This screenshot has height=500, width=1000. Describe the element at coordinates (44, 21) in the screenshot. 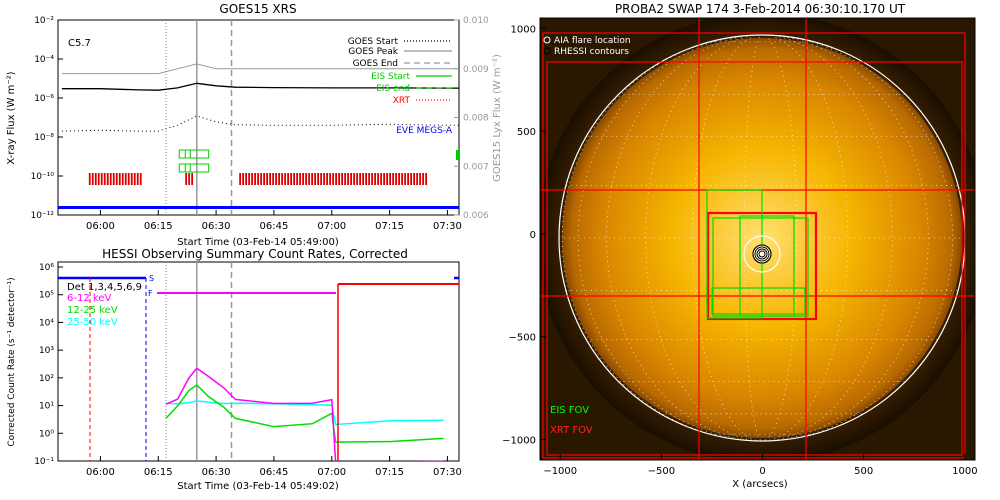

I see `goes-ytick-label: 10⁻²` at that location.